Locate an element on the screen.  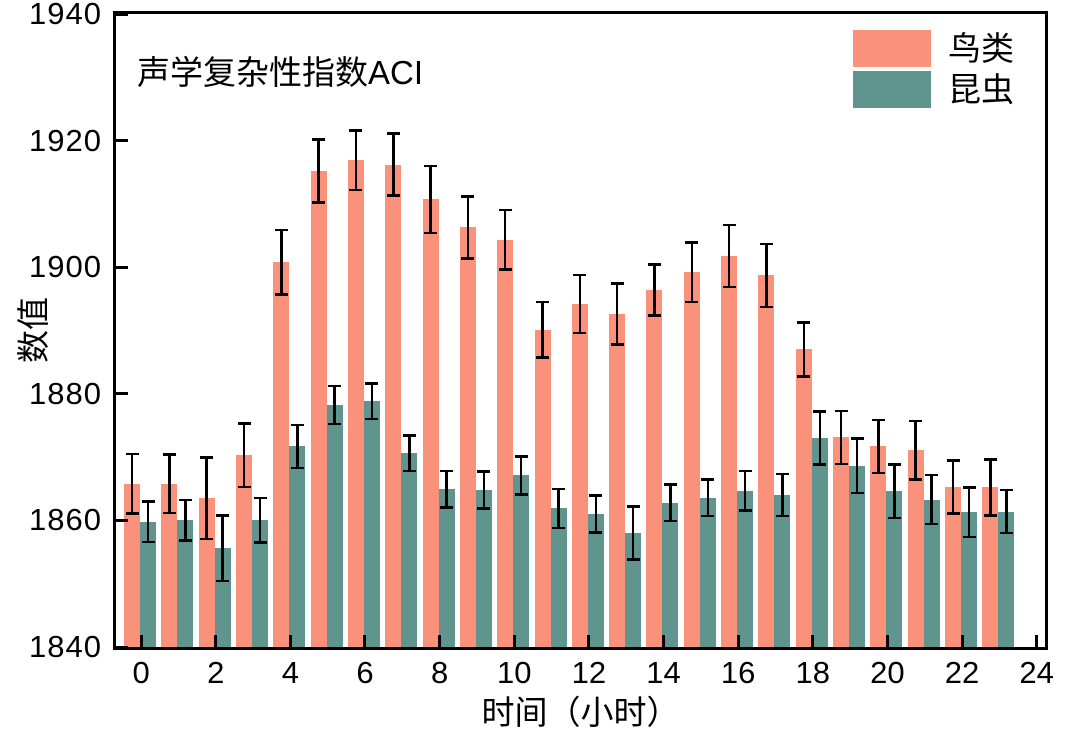
x-tick-label-0: 0 is located at coordinates (141, 672).